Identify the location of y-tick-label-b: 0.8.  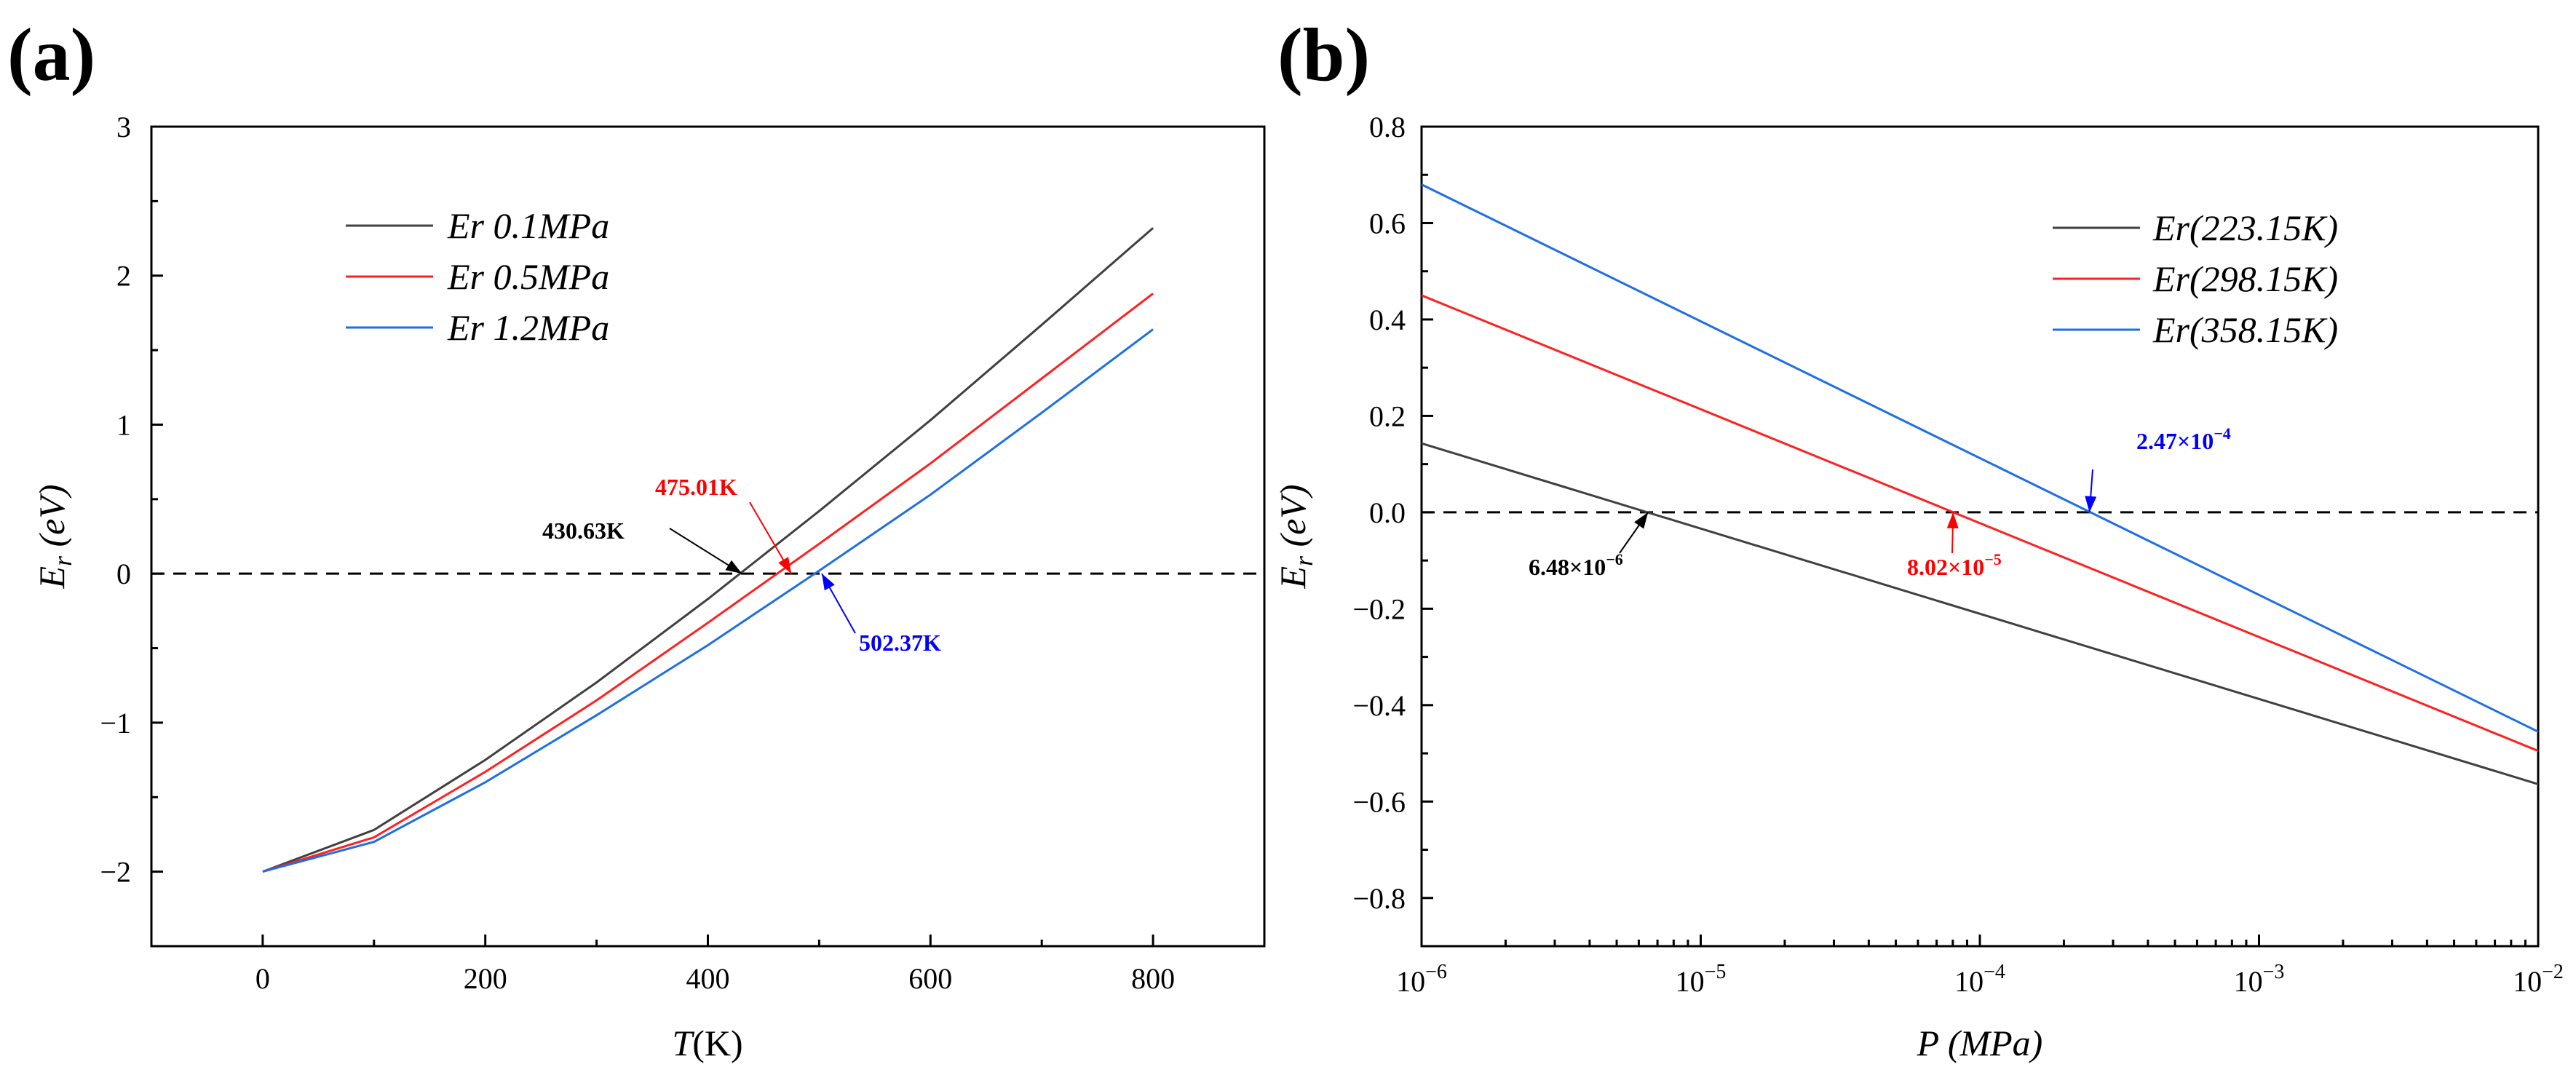
(1387, 127).